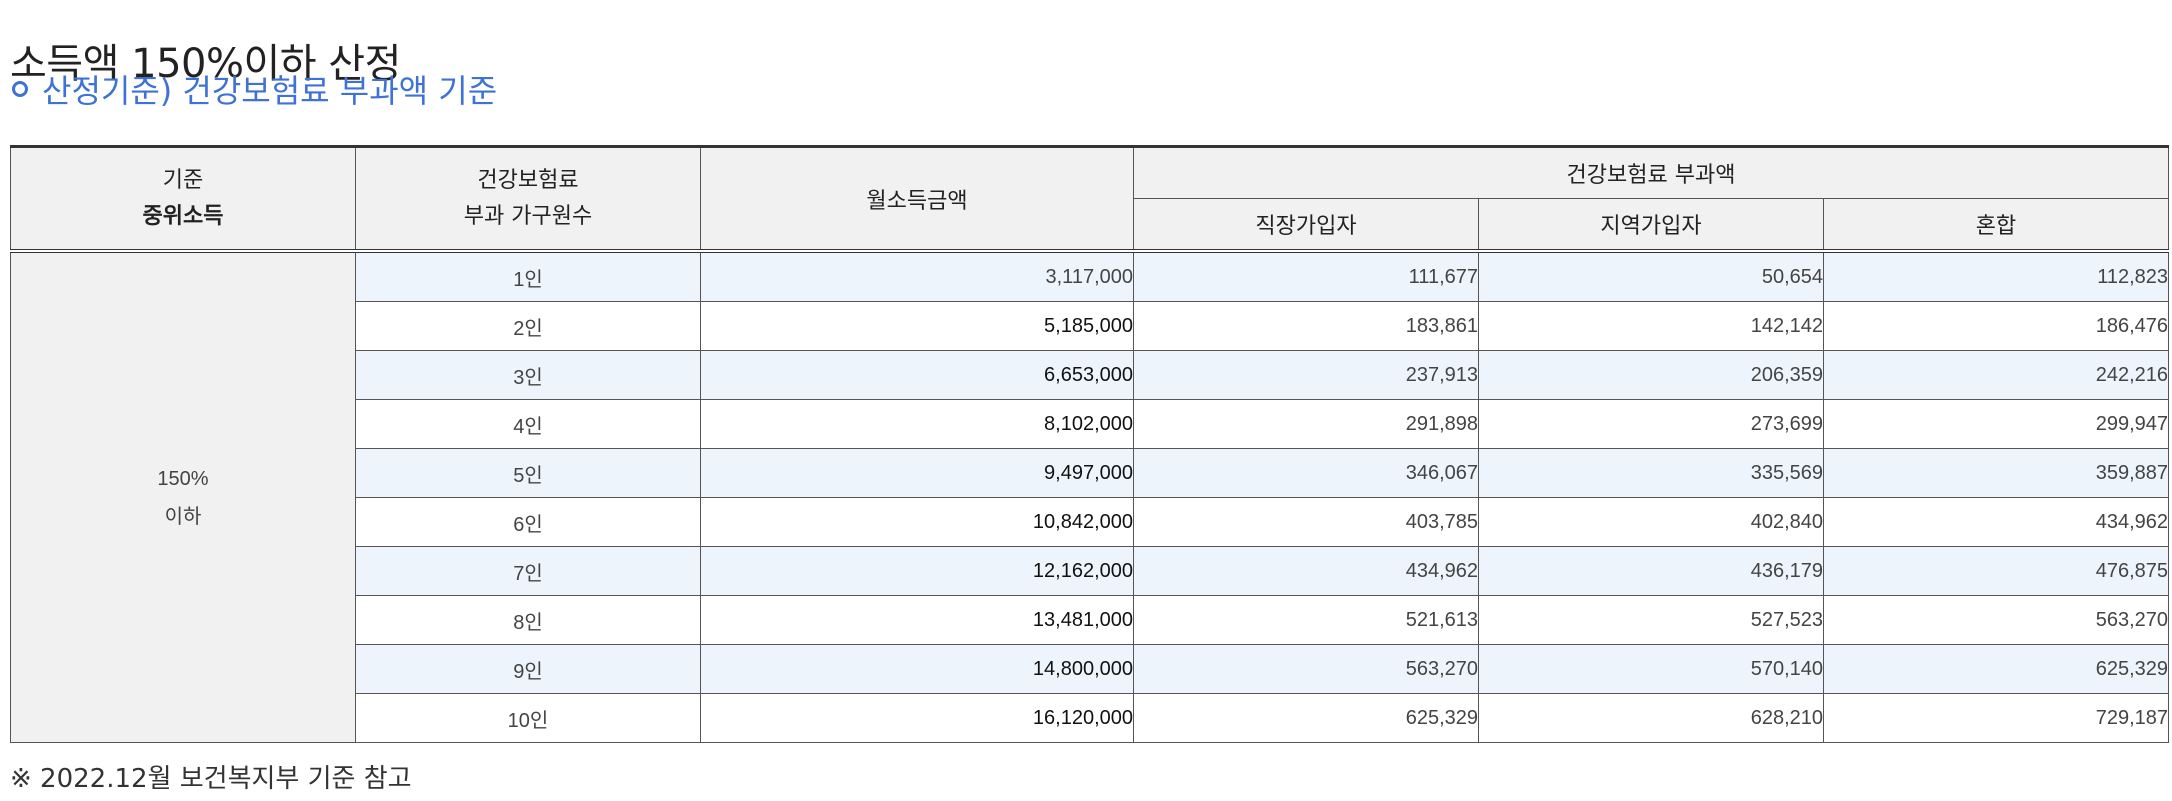 This screenshot has height=801, width=2172. What do you see at coordinates (1306, 718) in the screenshot?
I see `employee-premium-cell: 625,329` at bounding box center [1306, 718].